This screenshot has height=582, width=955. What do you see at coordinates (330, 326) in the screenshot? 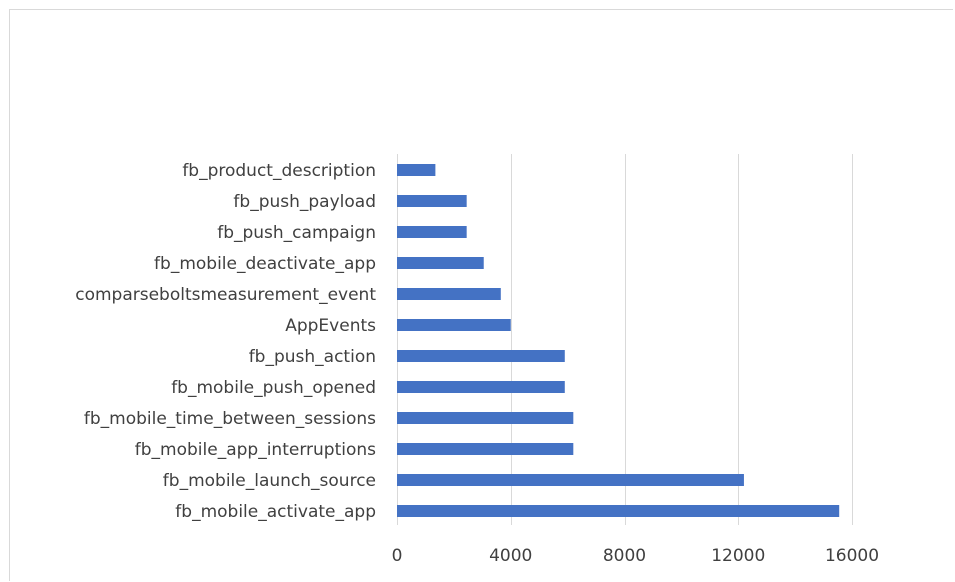
I see `category-label: AppEvents` at bounding box center [330, 326].